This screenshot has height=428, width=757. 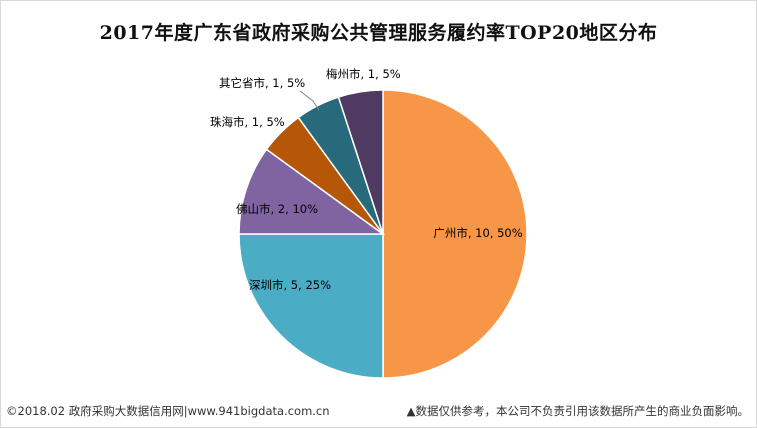 What do you see at coordinates (477, 233) in the screenshot?
I see `slice-label-1: 广州市, 10, 50%` at bounding box center [477, 233].